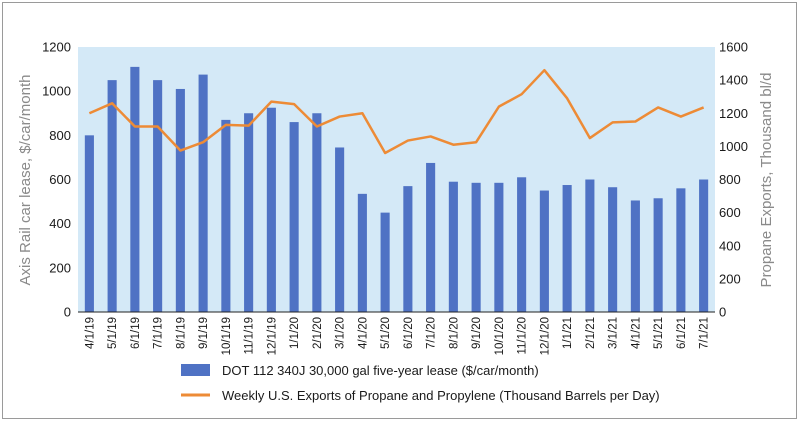 This screenshot has width=800, height=422. Describe the element at coordinates (659, 333) in the screenshot. I see `x-tick-label: 5/1/21` at that location.